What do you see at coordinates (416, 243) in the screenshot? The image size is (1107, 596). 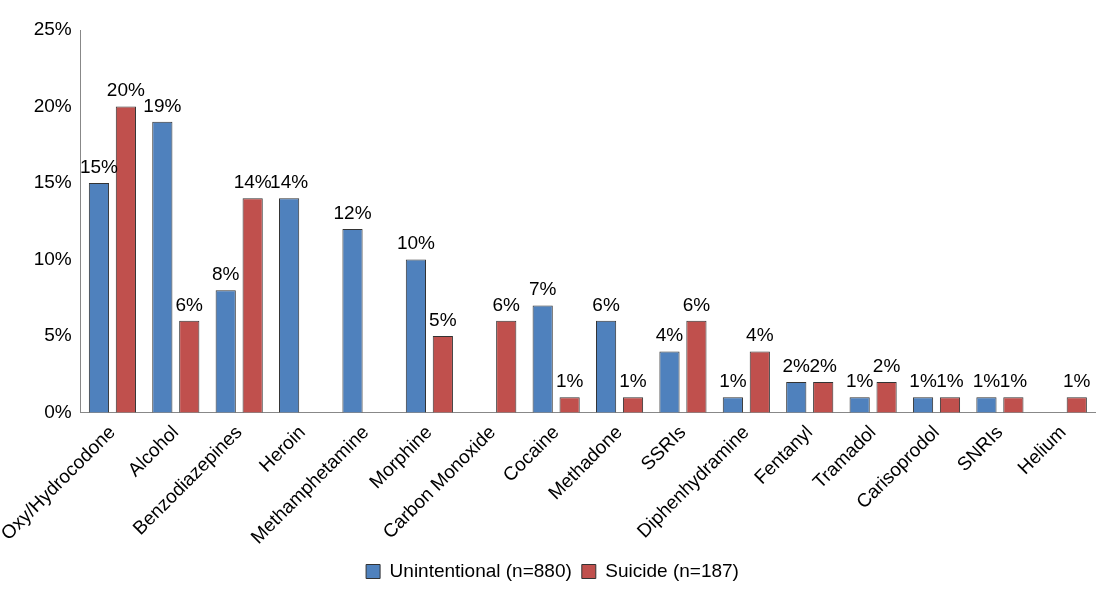 I see `data-label: 10%` at bounding box center [416, 243].